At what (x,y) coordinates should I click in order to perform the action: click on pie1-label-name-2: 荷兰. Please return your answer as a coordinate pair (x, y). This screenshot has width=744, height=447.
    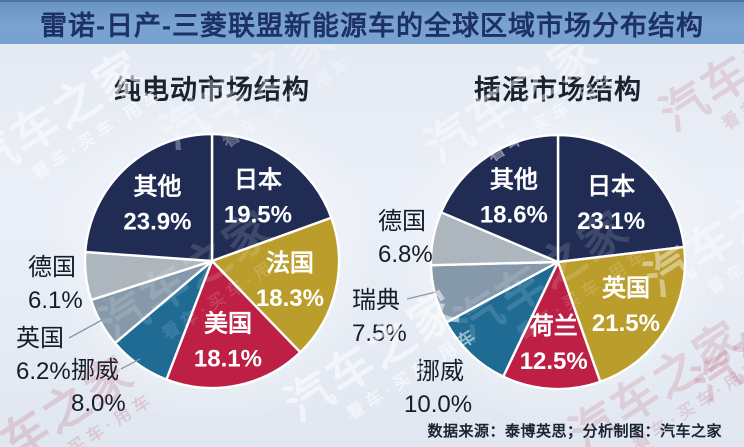
    Looking at the image, I should click on (554, 326).